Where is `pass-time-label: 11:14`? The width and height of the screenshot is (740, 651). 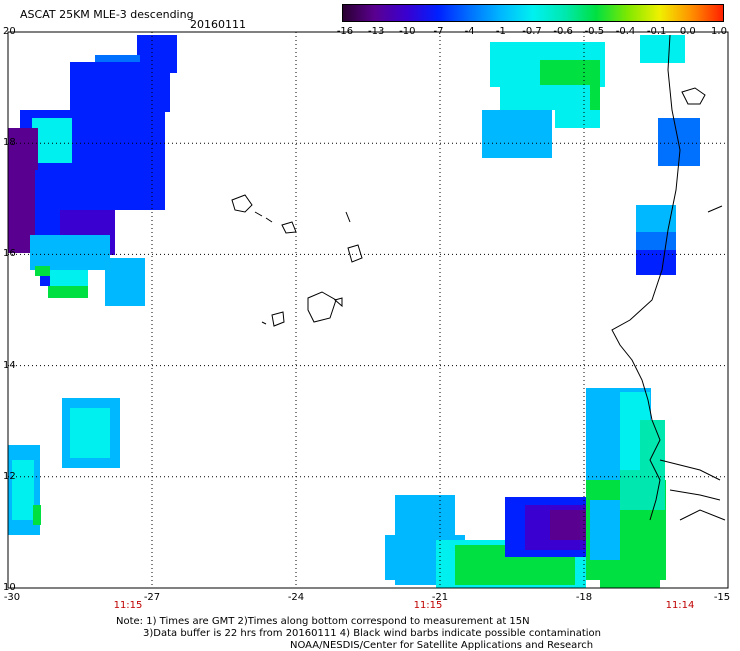 pass-time-label: 11:14 is located at coordinates (680, 605).